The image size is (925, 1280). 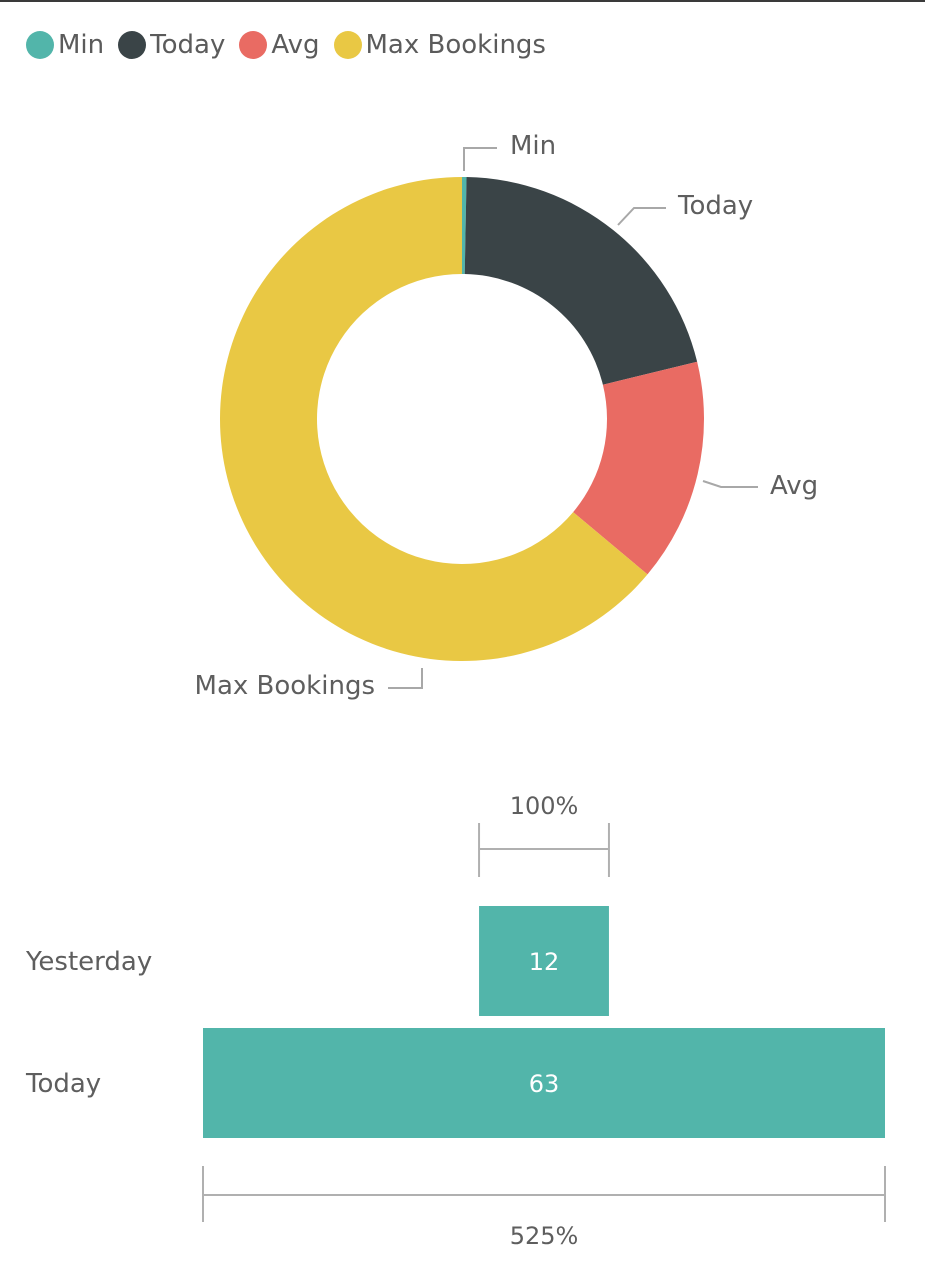 I want to click on donut-slice-avg, so click(x=638, y=468).